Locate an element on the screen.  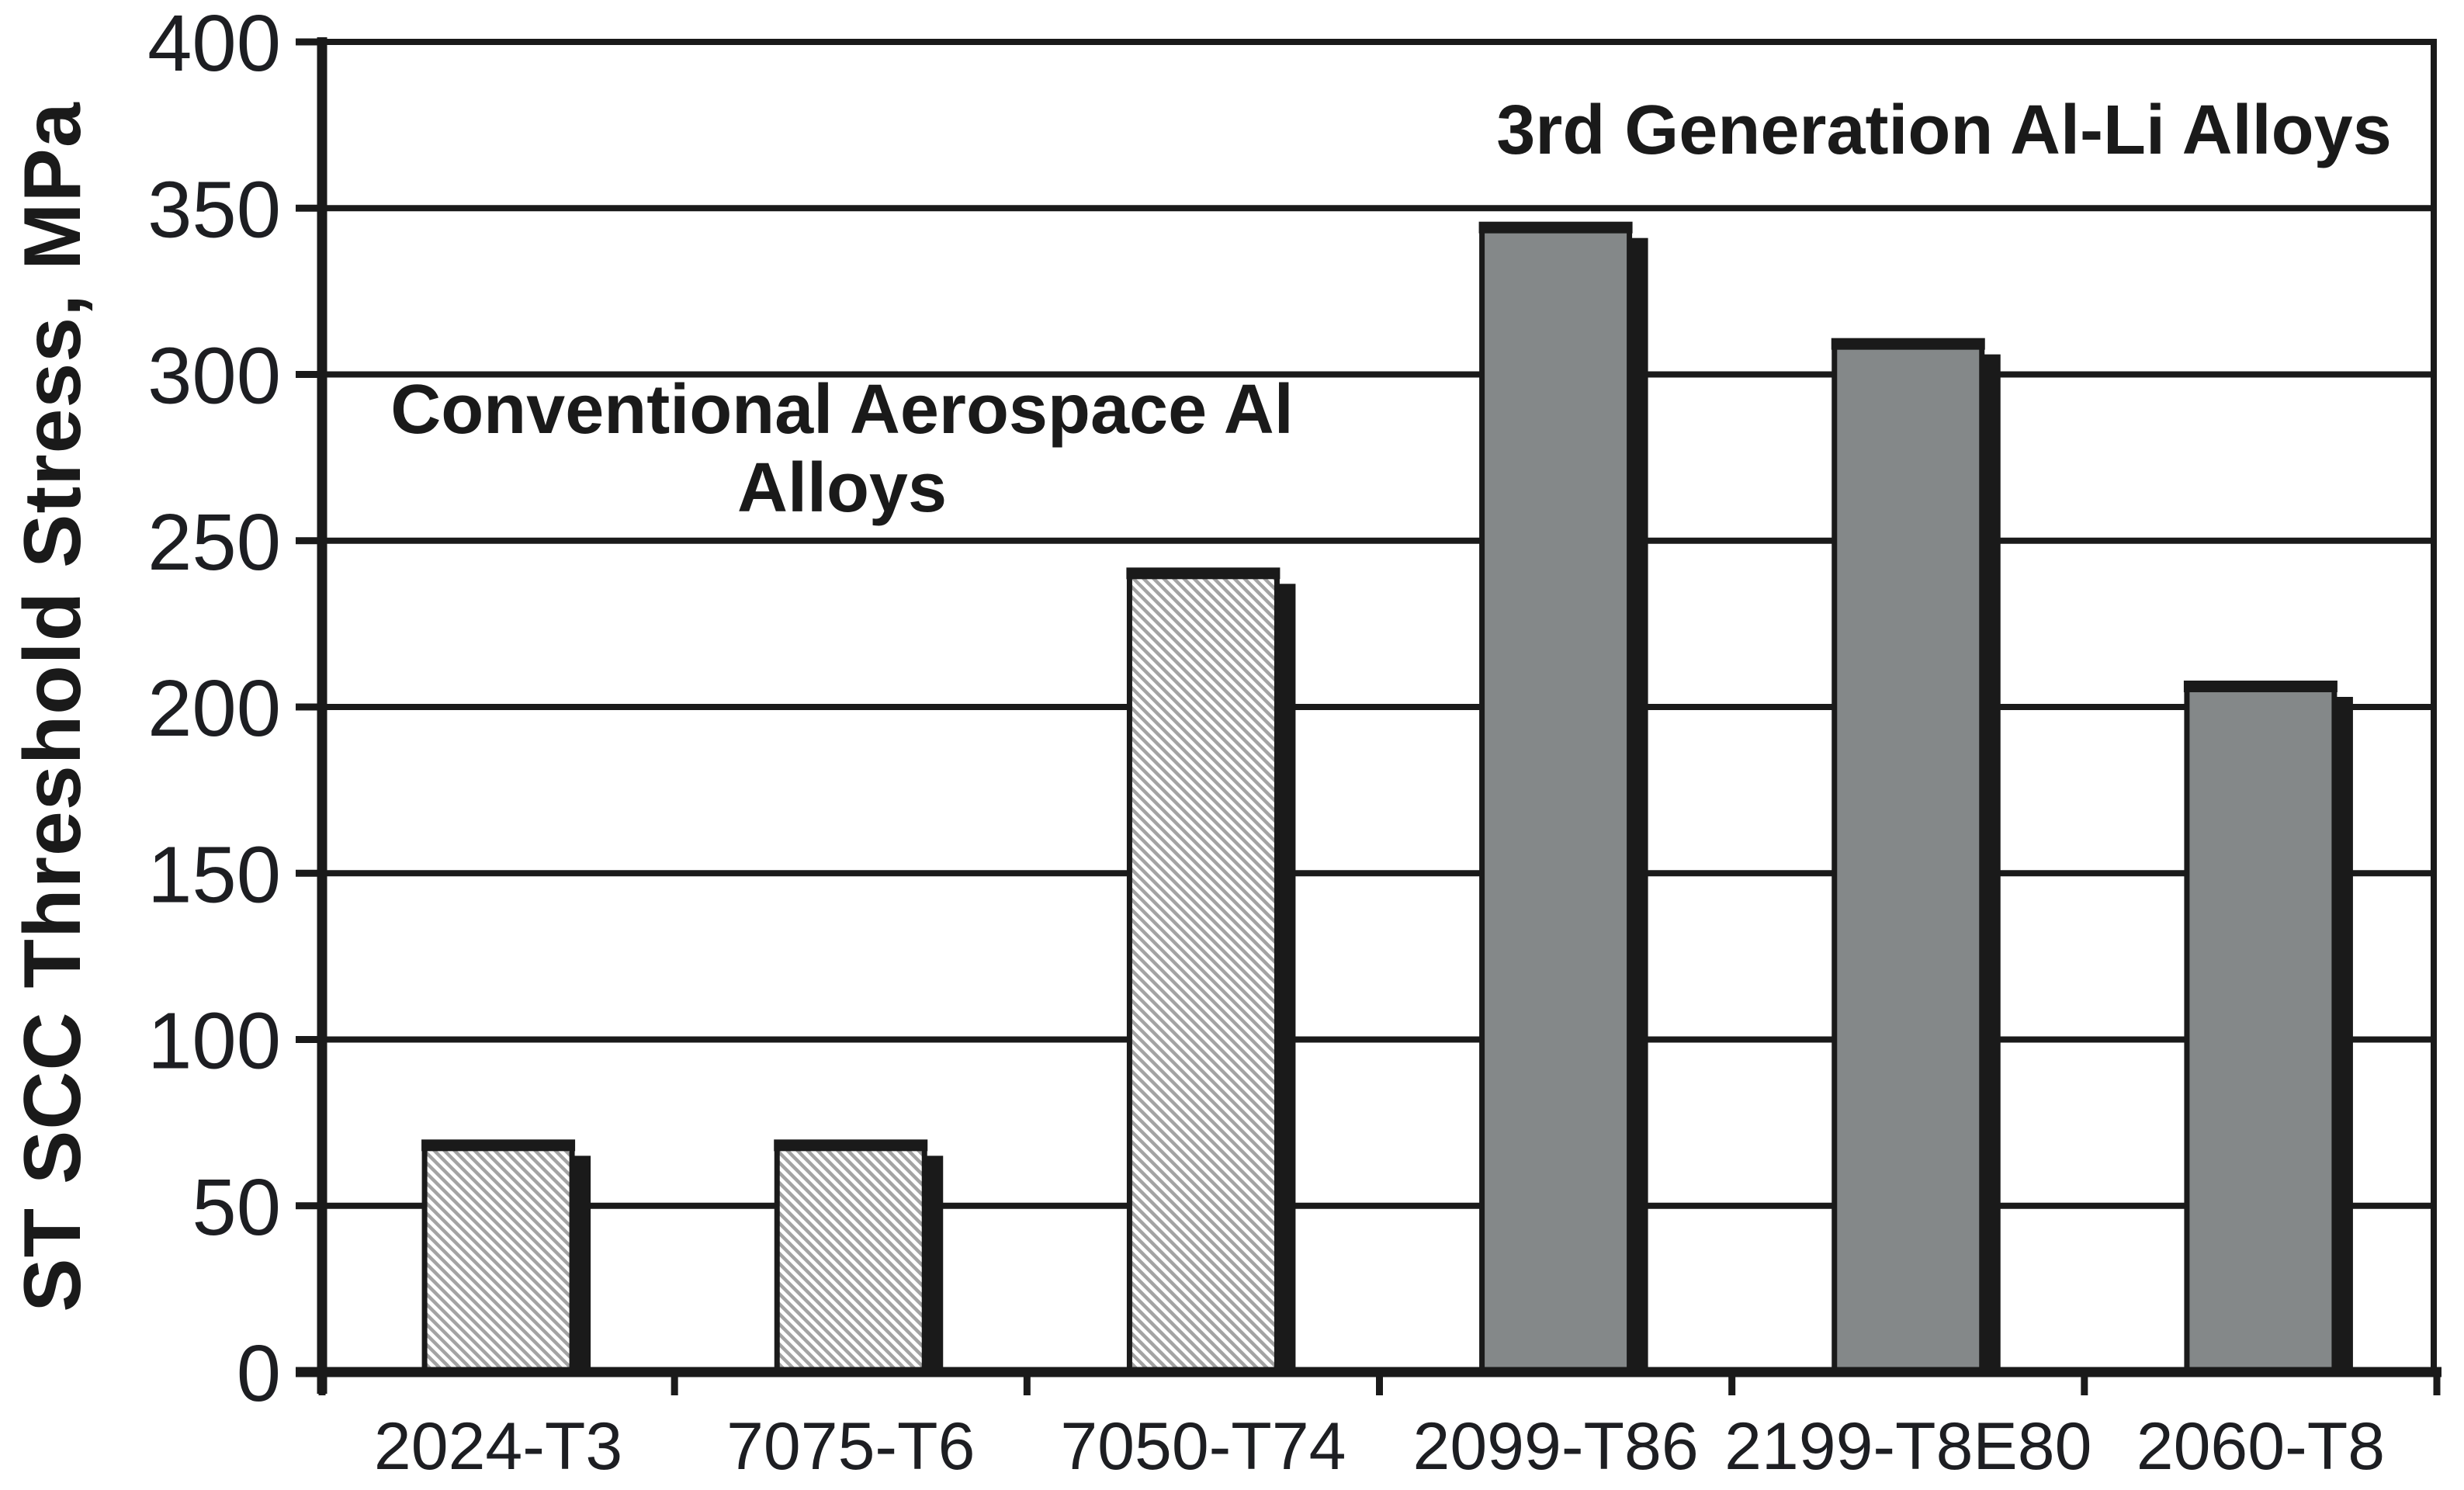
bar-2099-T86 is located at coordinates (1563, 798).